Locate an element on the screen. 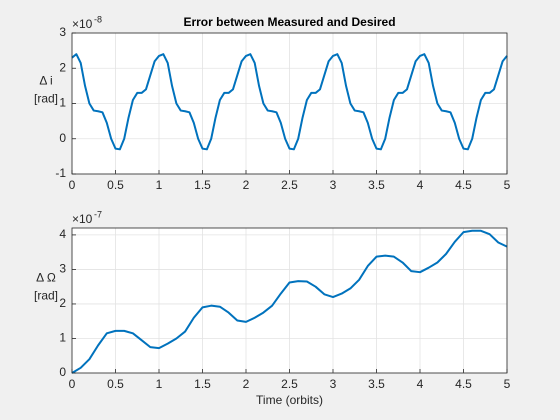 The image size is (560, 420). y-tick-label: 4 is located at coordinates (62, 234).